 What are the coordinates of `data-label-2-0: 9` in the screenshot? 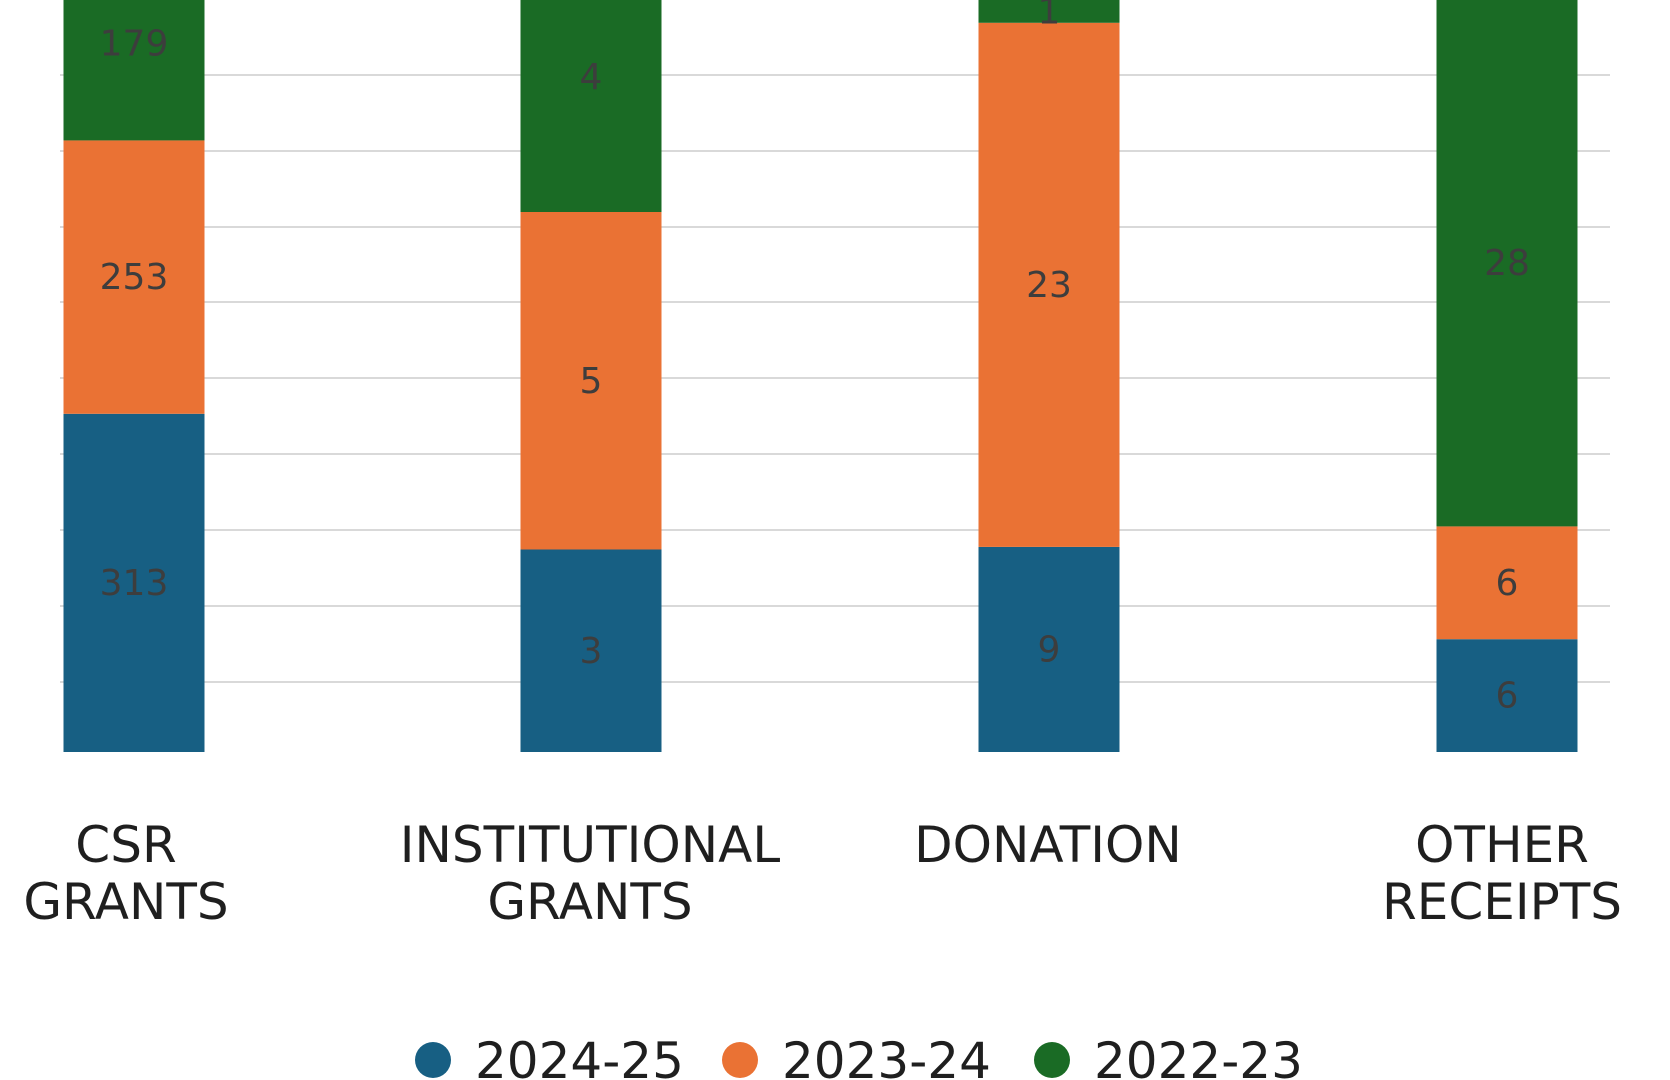 It's located at (1049, 649).